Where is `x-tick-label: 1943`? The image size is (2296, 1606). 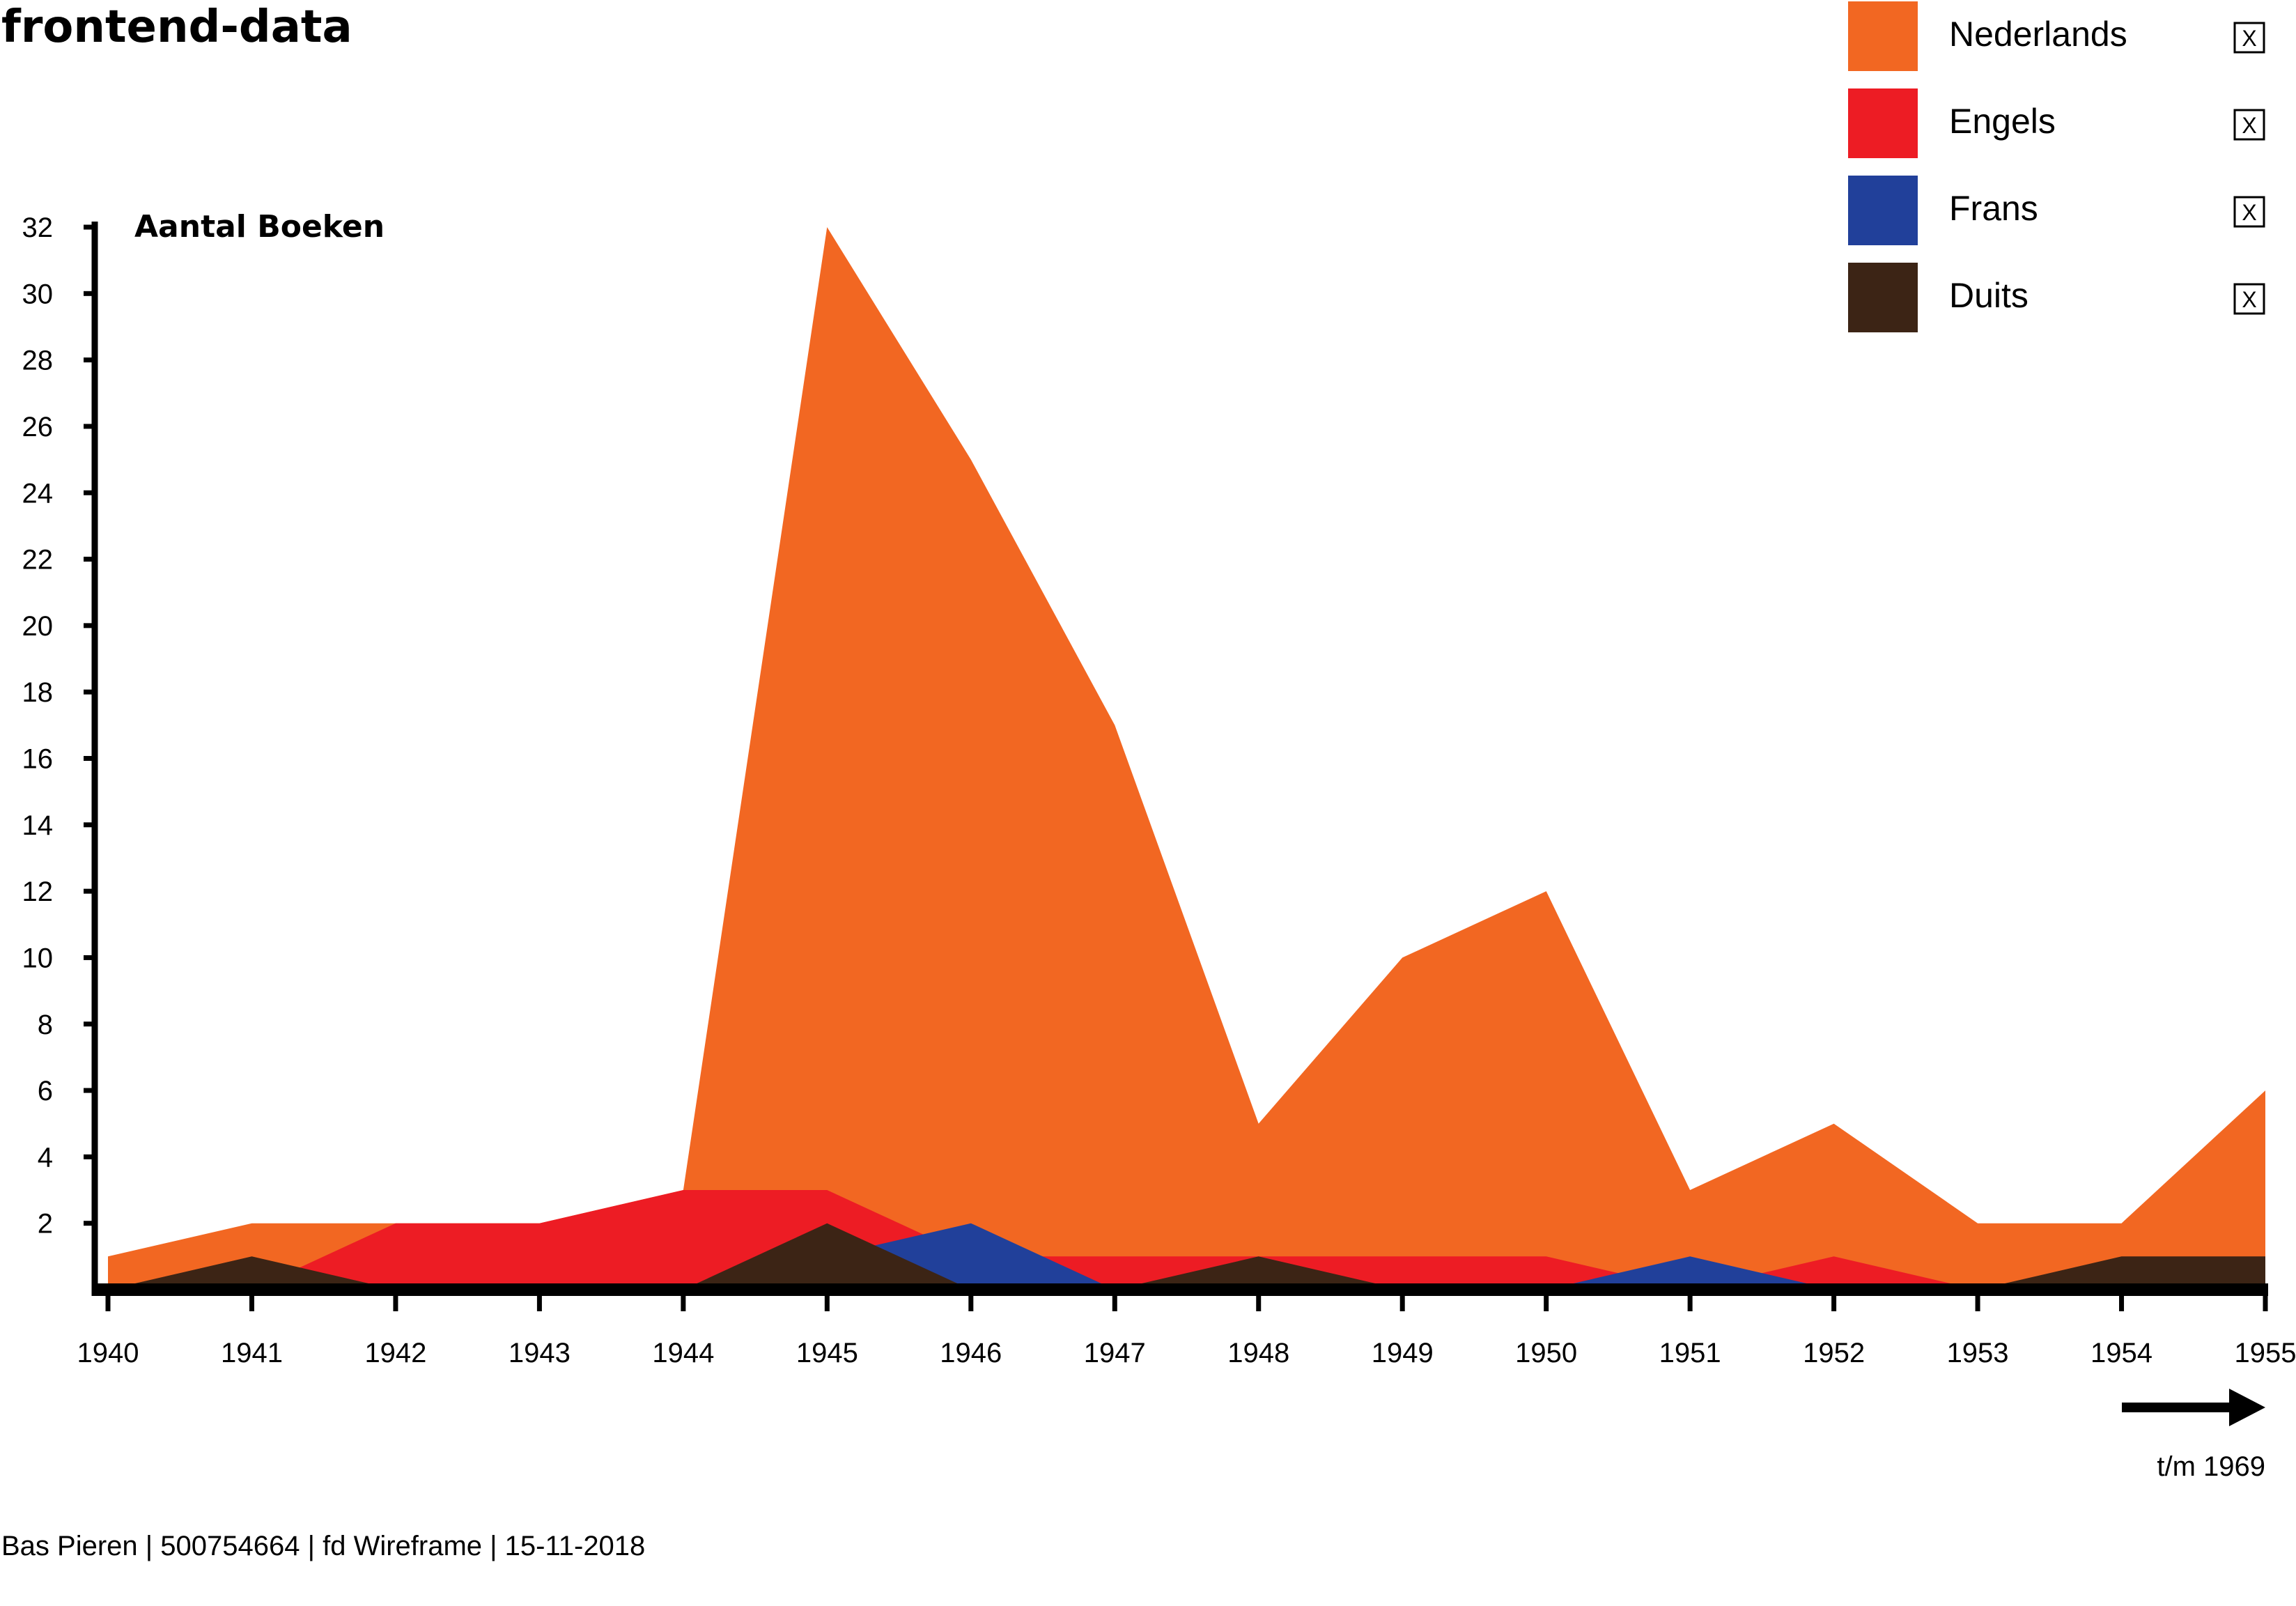 x-tick-label: 1943 is located at coordinates (540, 1353).